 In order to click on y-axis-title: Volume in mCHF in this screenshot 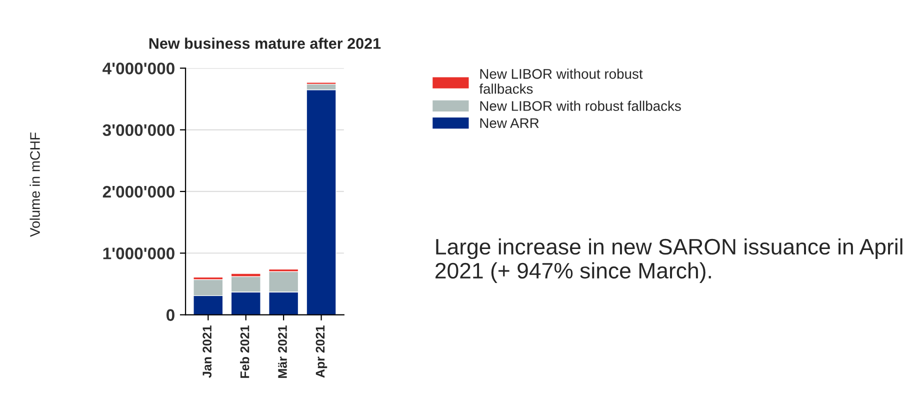, I will do `click(35, 184)`.